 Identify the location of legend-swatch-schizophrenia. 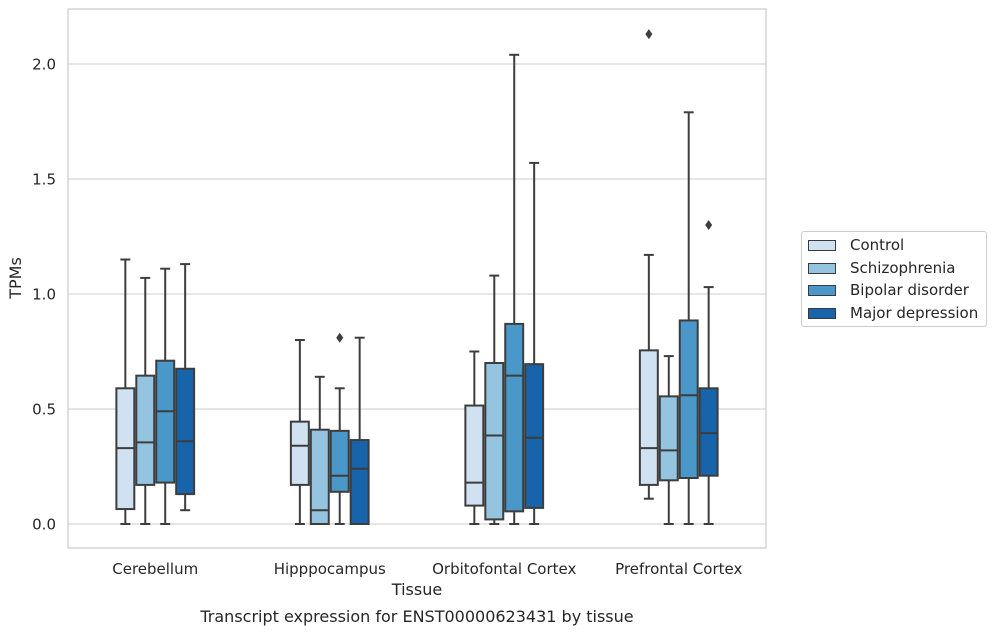
(822, 268).